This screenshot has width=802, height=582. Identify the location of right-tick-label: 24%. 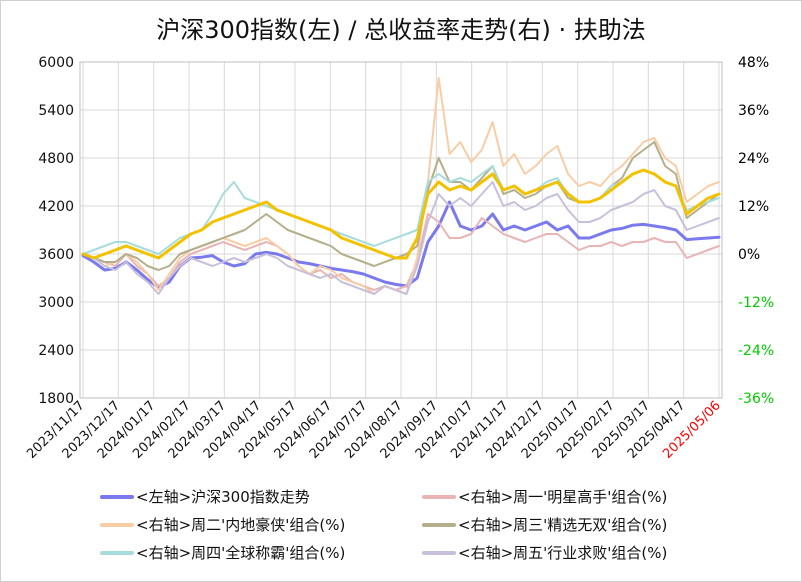
(753, 159).